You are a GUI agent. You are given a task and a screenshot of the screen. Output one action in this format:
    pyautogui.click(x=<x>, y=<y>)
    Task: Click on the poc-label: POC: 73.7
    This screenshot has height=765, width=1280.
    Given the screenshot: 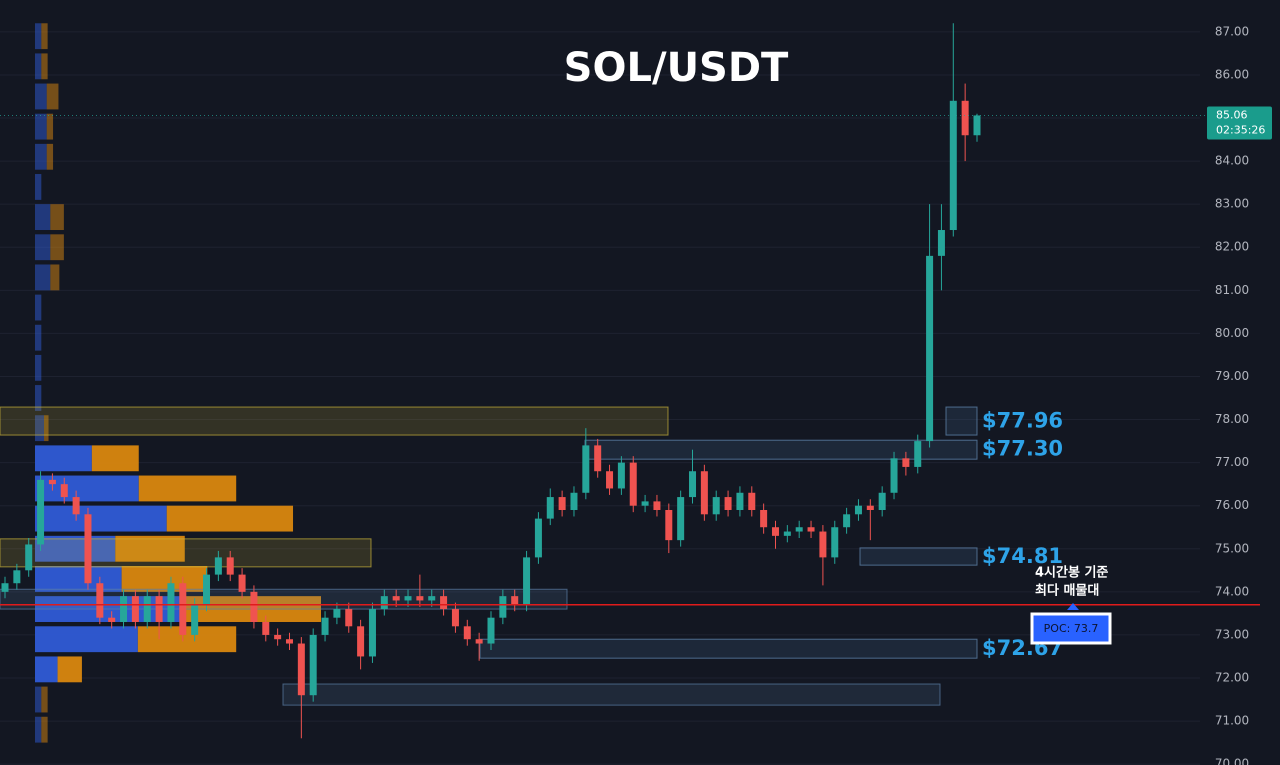 What is the action you would take?
    pyautogui.click(x=1071, y=628)
    